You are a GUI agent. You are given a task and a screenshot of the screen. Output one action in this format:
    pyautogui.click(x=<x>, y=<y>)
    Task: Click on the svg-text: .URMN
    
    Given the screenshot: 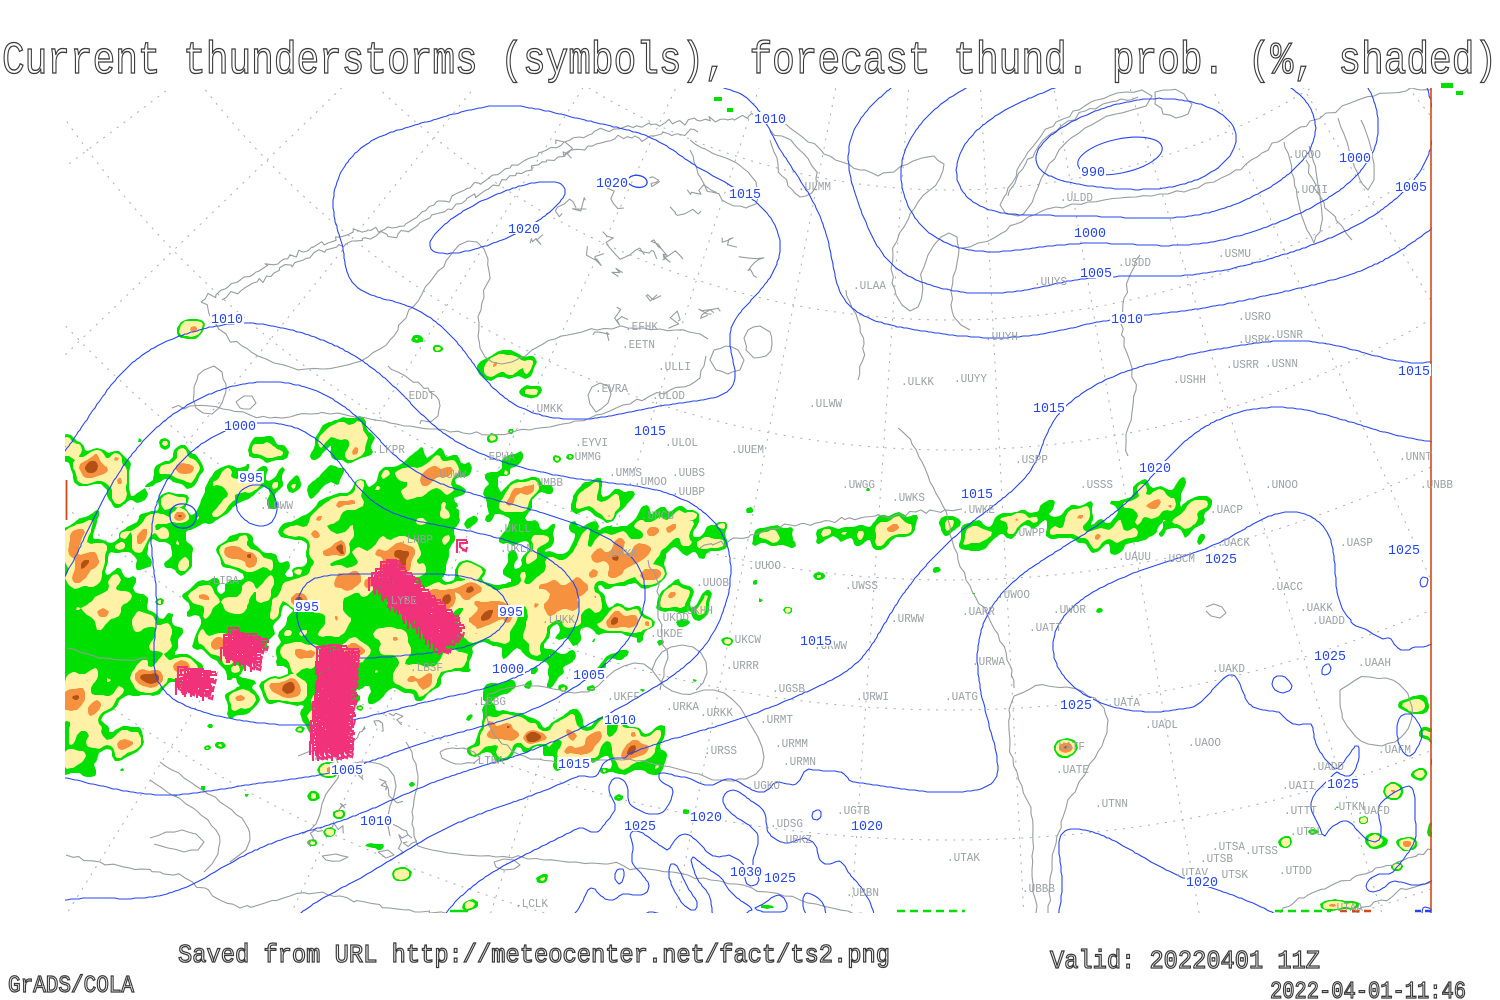 What is the action you would take?
    pyautogui.click(x=799, y=762)
    